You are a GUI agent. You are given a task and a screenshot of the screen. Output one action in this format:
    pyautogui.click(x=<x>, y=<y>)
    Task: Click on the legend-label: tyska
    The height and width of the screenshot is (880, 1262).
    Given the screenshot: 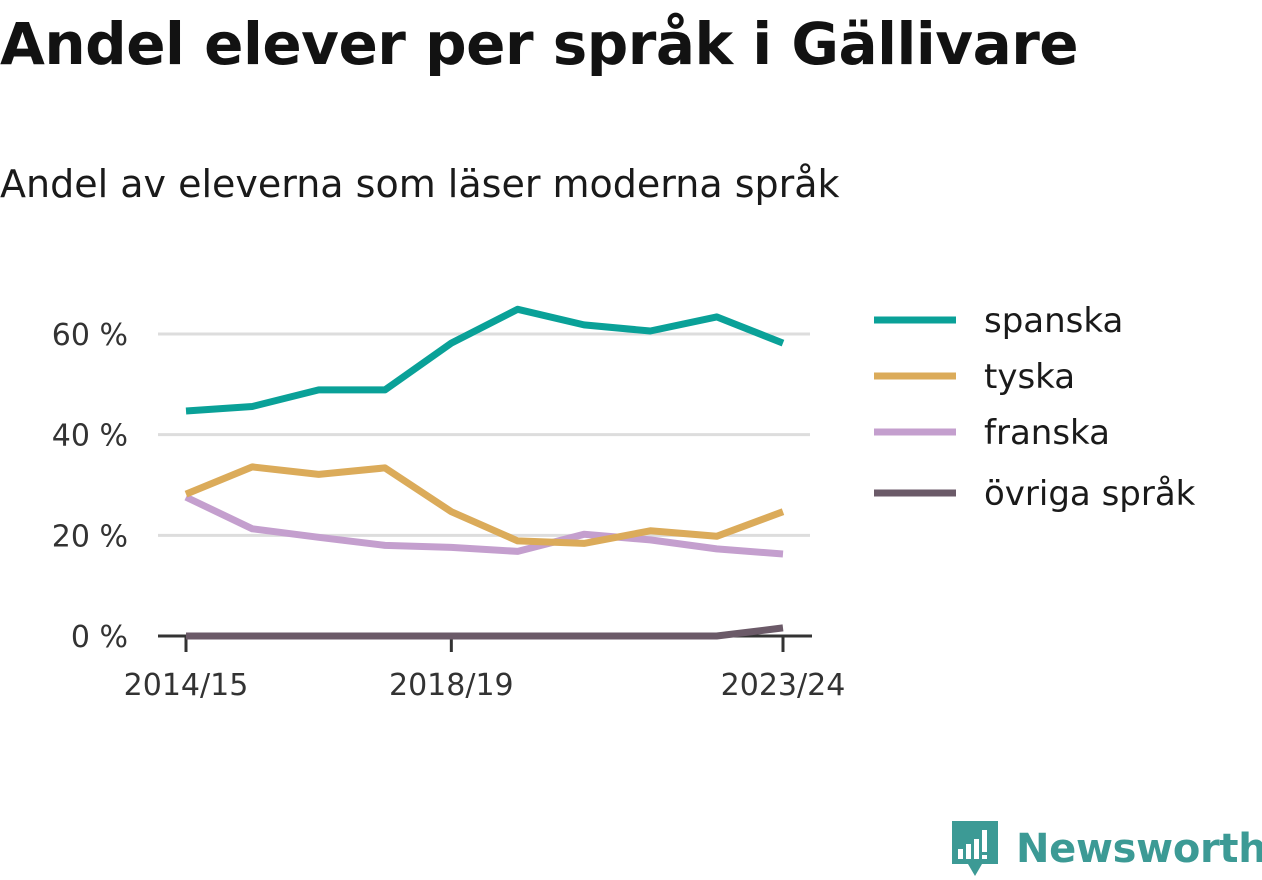 What is the action you would take?
    pyautogui.click(x=1029, y=377)
    